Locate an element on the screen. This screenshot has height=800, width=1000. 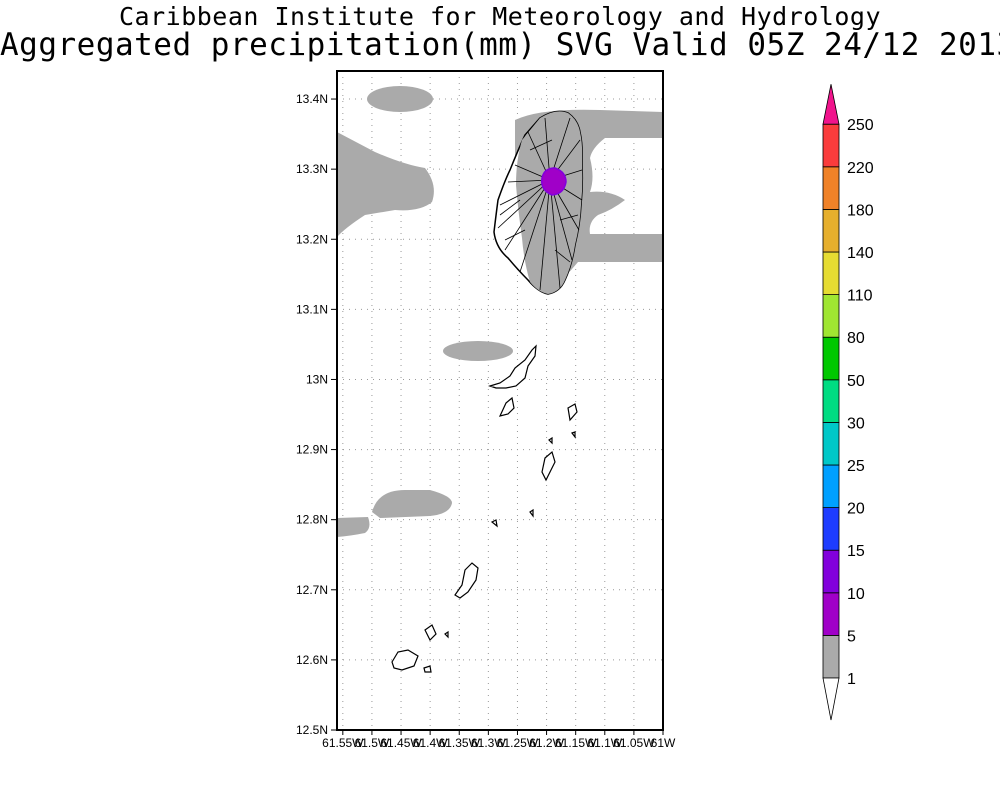
precip-area-5-10mm is located at coordinates (553, 181).